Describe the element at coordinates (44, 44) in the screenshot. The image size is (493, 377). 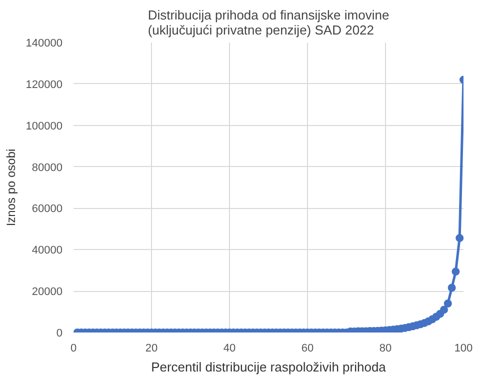
I see `y-tick-label: 140000` at that location.